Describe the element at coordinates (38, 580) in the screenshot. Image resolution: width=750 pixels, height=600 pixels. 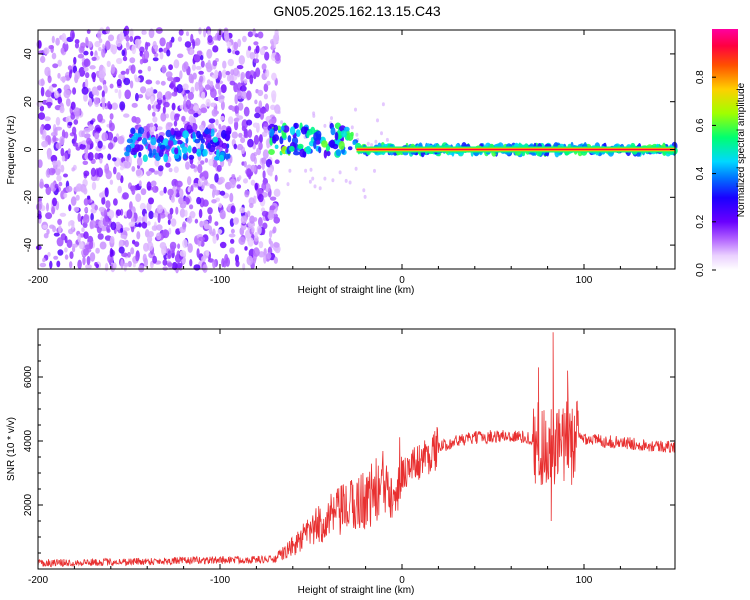
I see `x-tick-label: -200` at that location.